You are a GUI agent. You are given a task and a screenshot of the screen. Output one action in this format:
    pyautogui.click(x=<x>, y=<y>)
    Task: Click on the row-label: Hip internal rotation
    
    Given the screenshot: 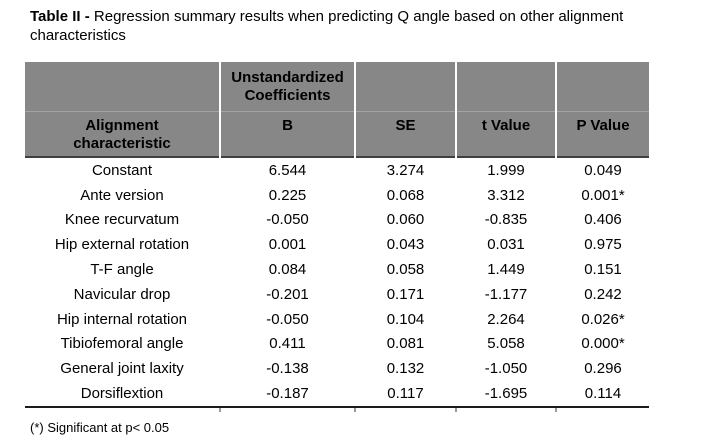 What is the action you would take?
    pyautogui.click(x=122, y=319)
    